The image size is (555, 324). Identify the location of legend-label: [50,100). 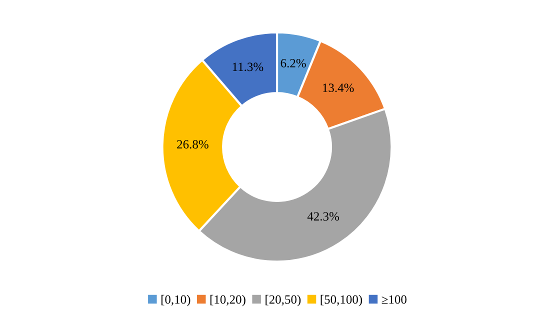
(341, 300).